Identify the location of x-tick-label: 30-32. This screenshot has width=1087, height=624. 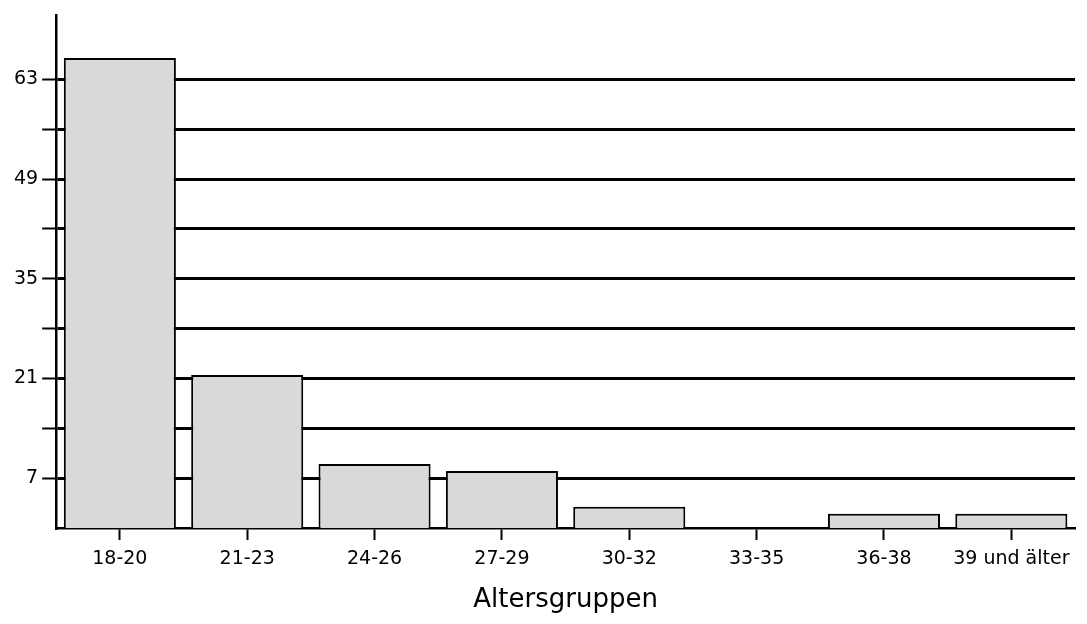
(629, 557).